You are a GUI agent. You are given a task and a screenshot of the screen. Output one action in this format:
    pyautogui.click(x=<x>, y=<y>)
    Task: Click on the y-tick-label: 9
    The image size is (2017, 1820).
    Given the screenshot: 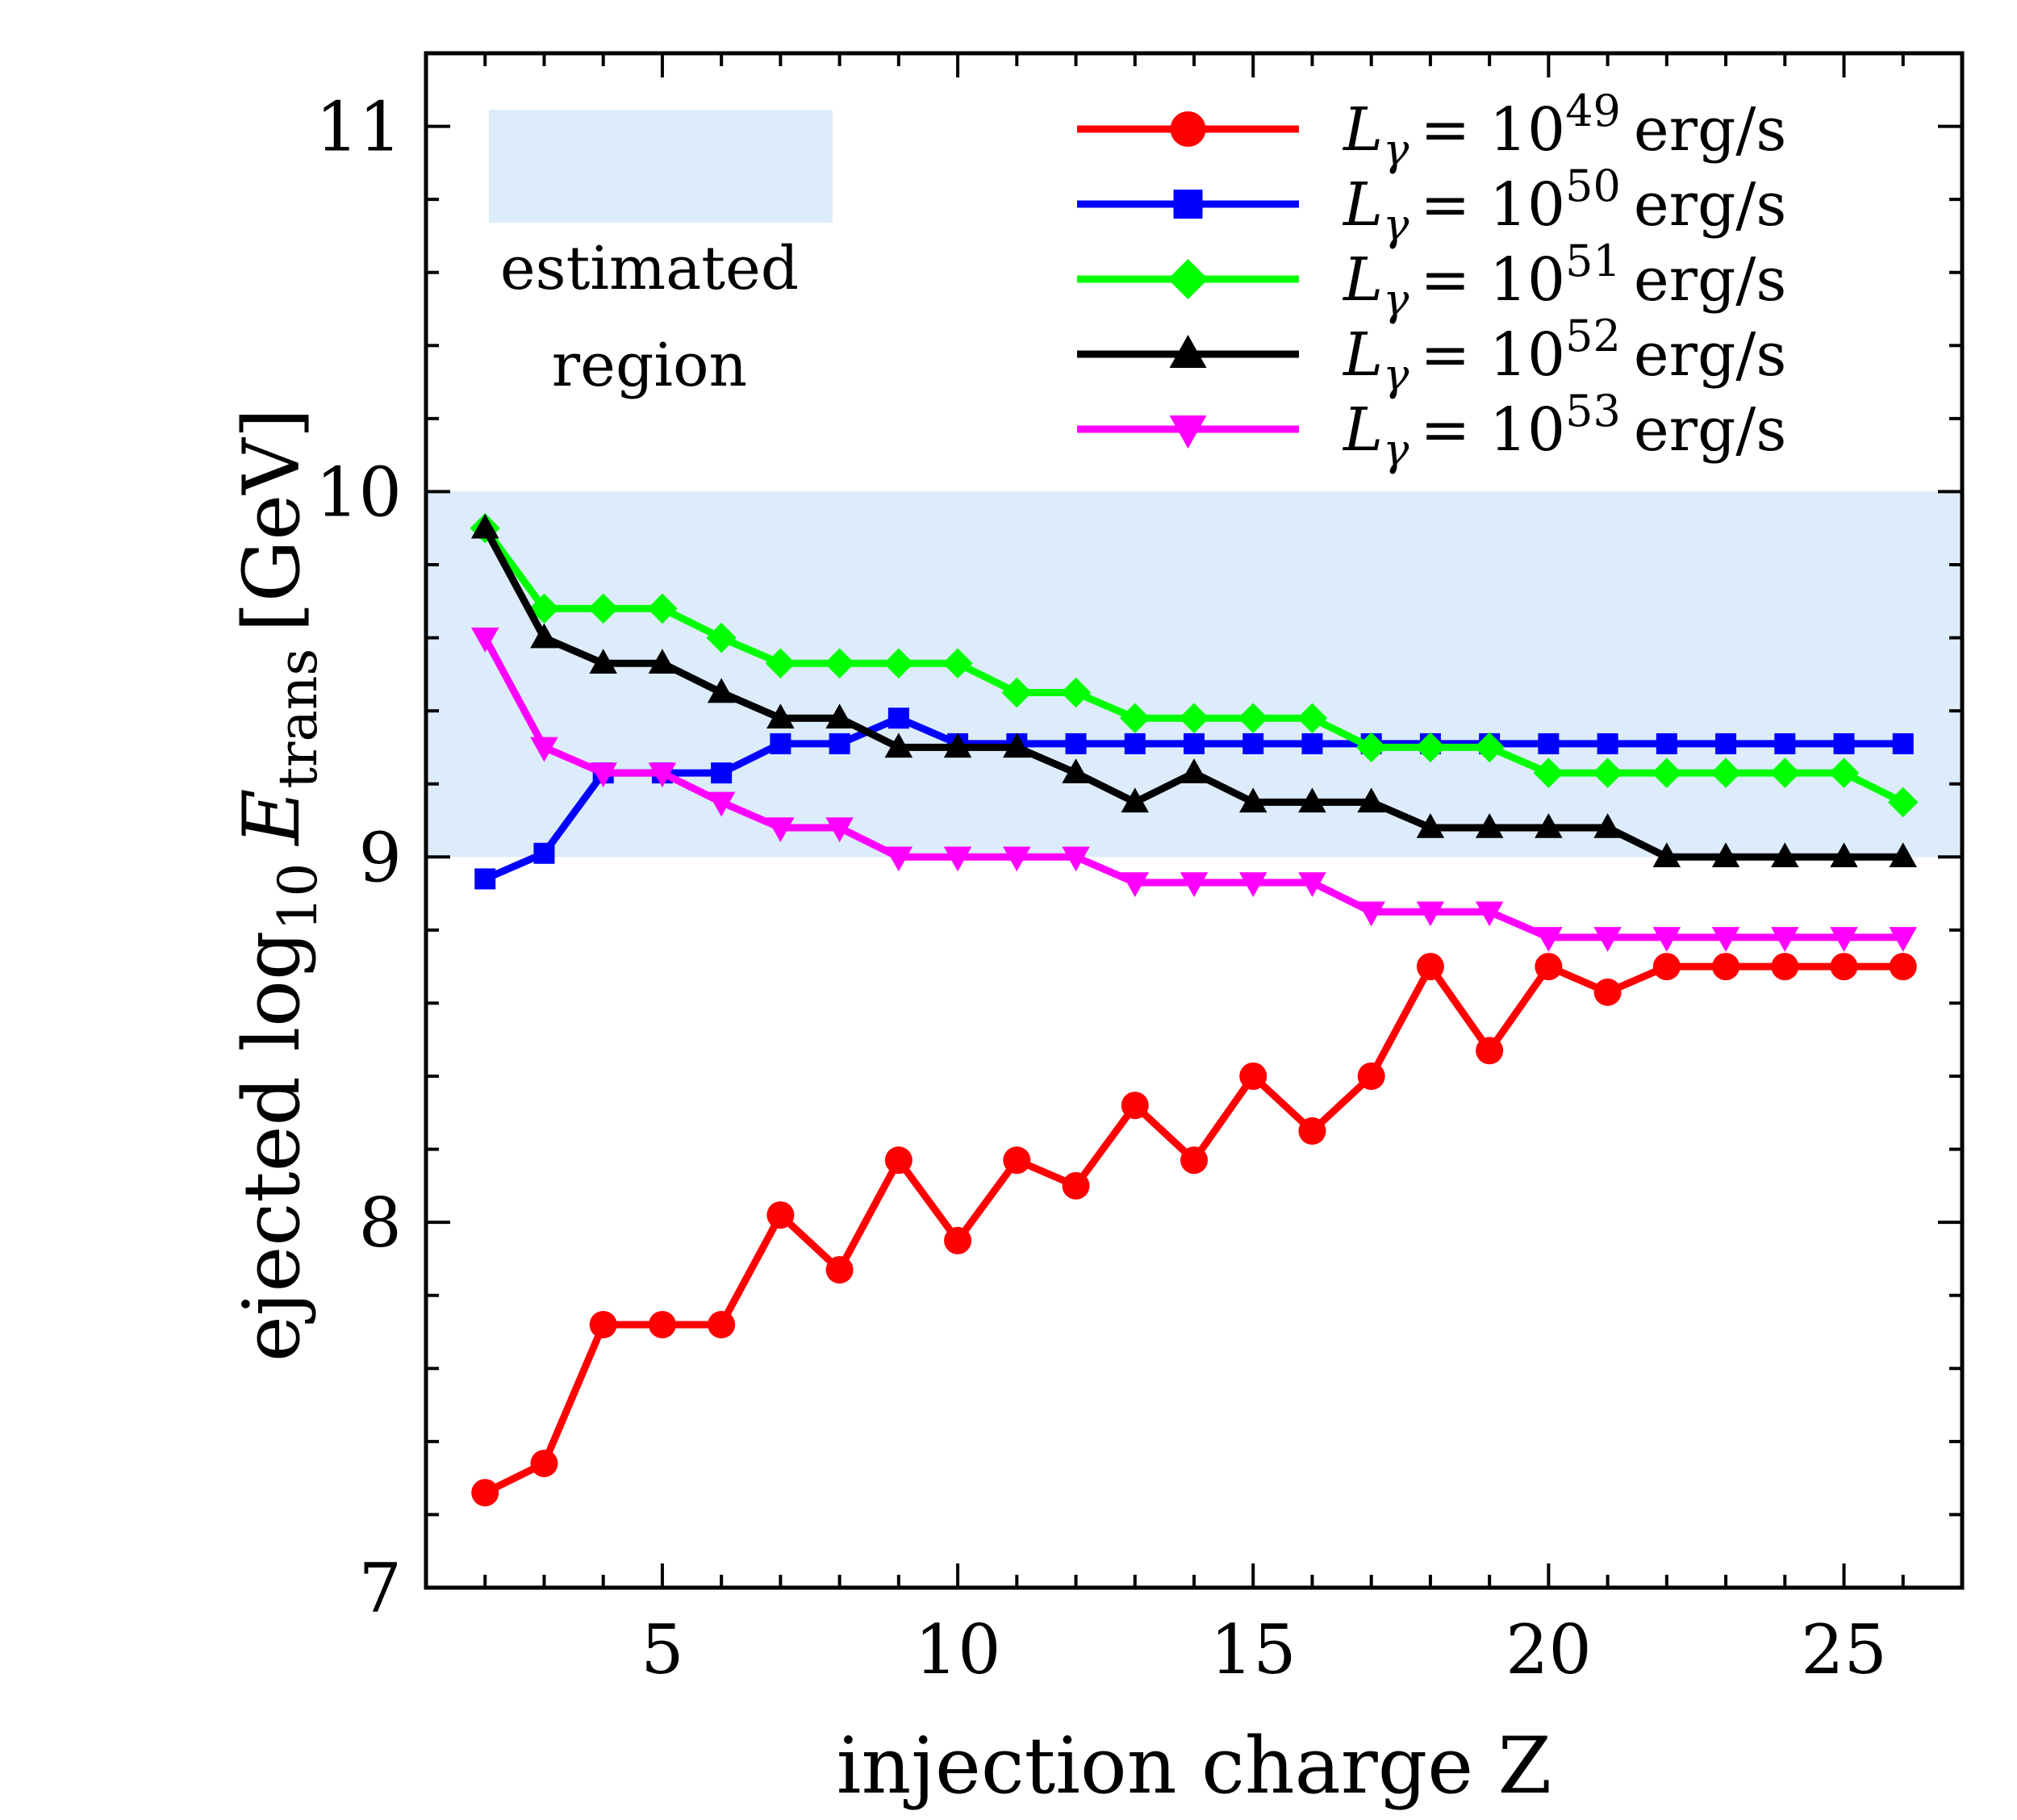 What is the action you would take?
    pyautogui.click(x=380, y=857)
    